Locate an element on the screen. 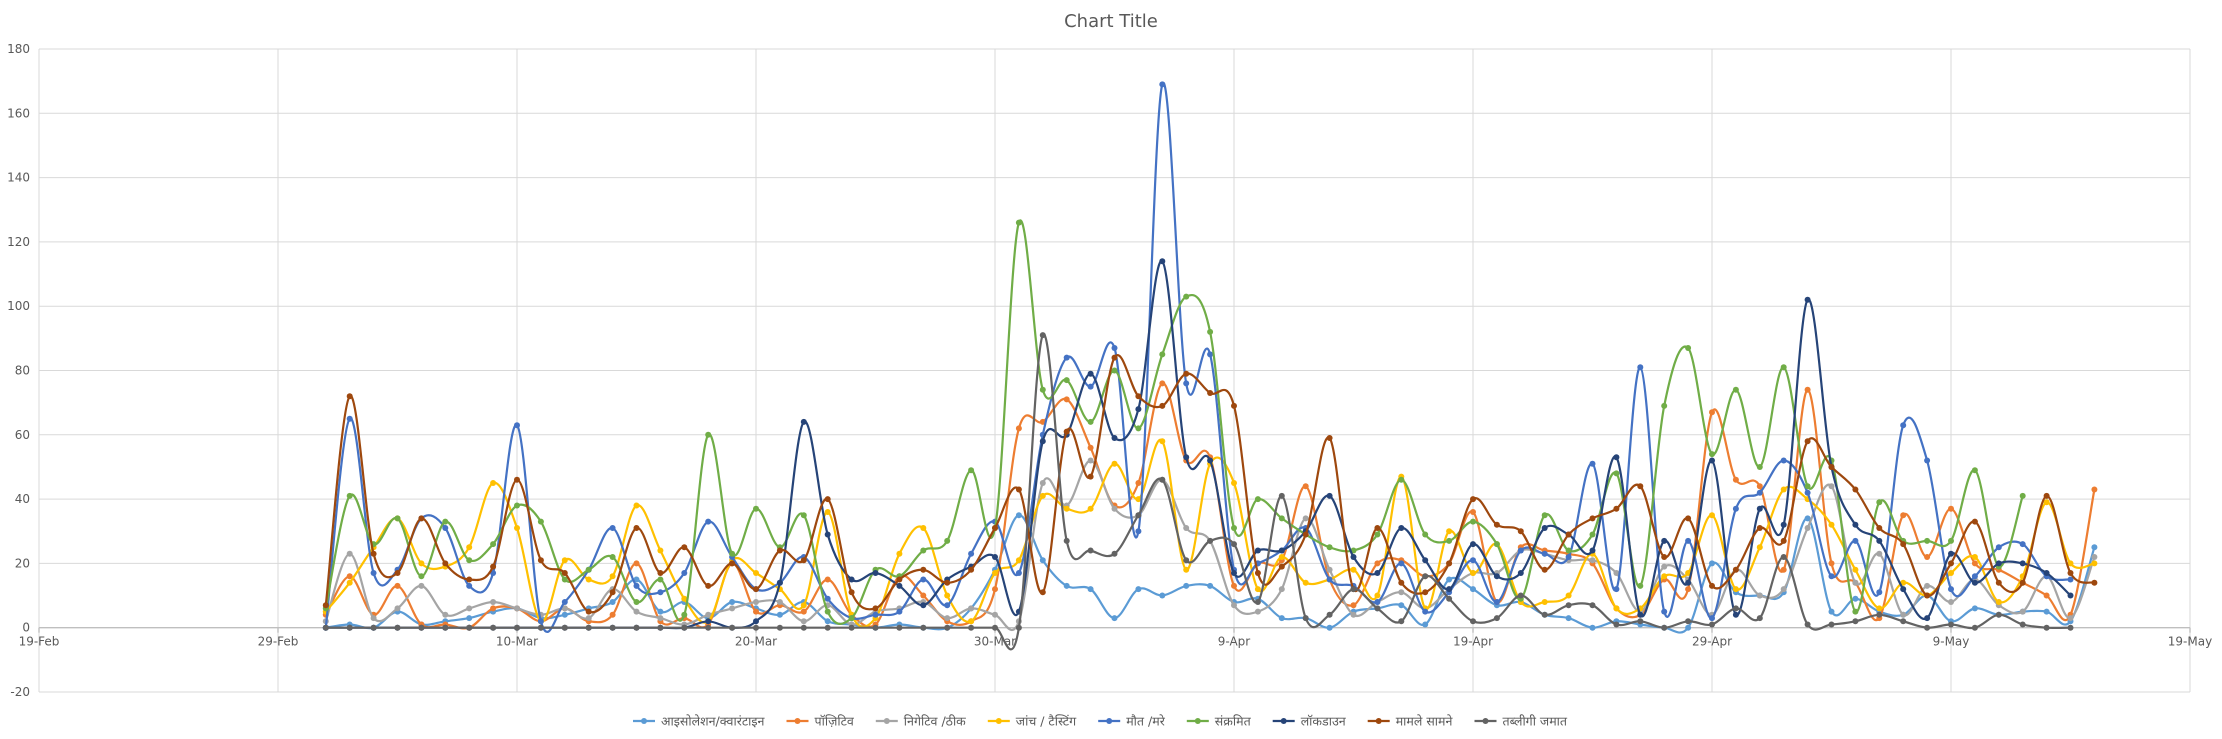 This screenshot has height=739, width=2222. x-tick-label: 20-Mar is located at coordinates (756, 642).